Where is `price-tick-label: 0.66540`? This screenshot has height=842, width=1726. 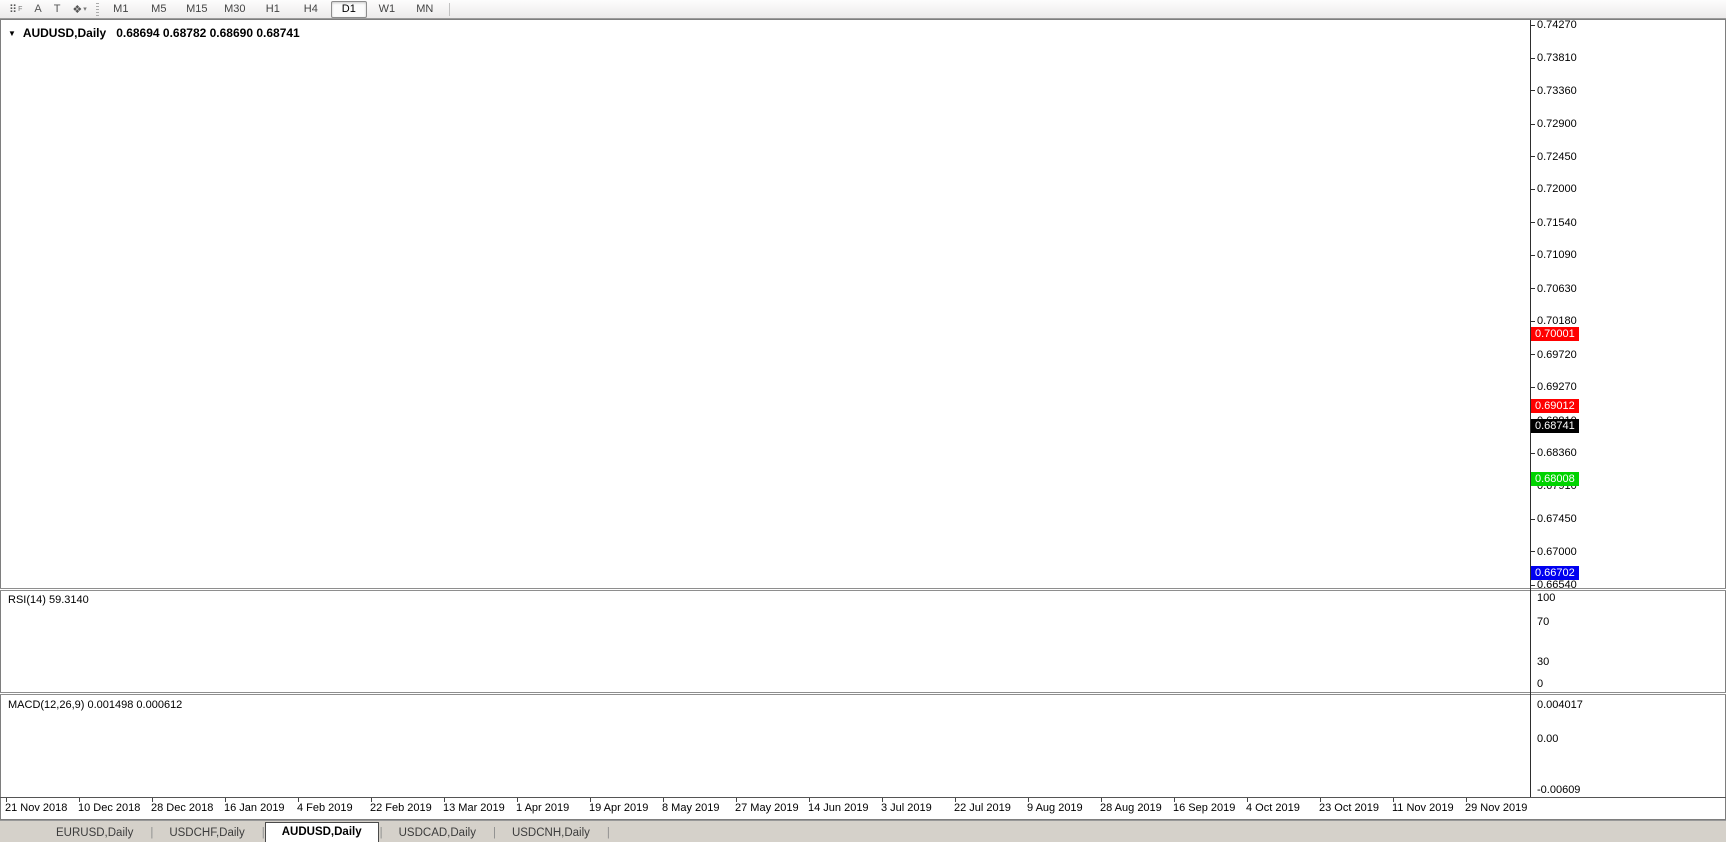
price-tick-label: 0.66540 is located at coordinates (1557, 585).